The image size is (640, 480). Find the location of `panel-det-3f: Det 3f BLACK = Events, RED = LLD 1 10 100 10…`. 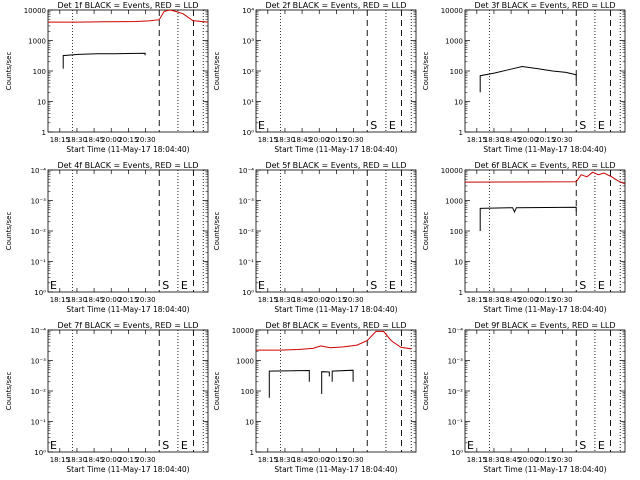

panel-det-3f: Det 3f BLACK = Events, RED = LLD 1 10 100 10… is located at coordinates (524, 77).